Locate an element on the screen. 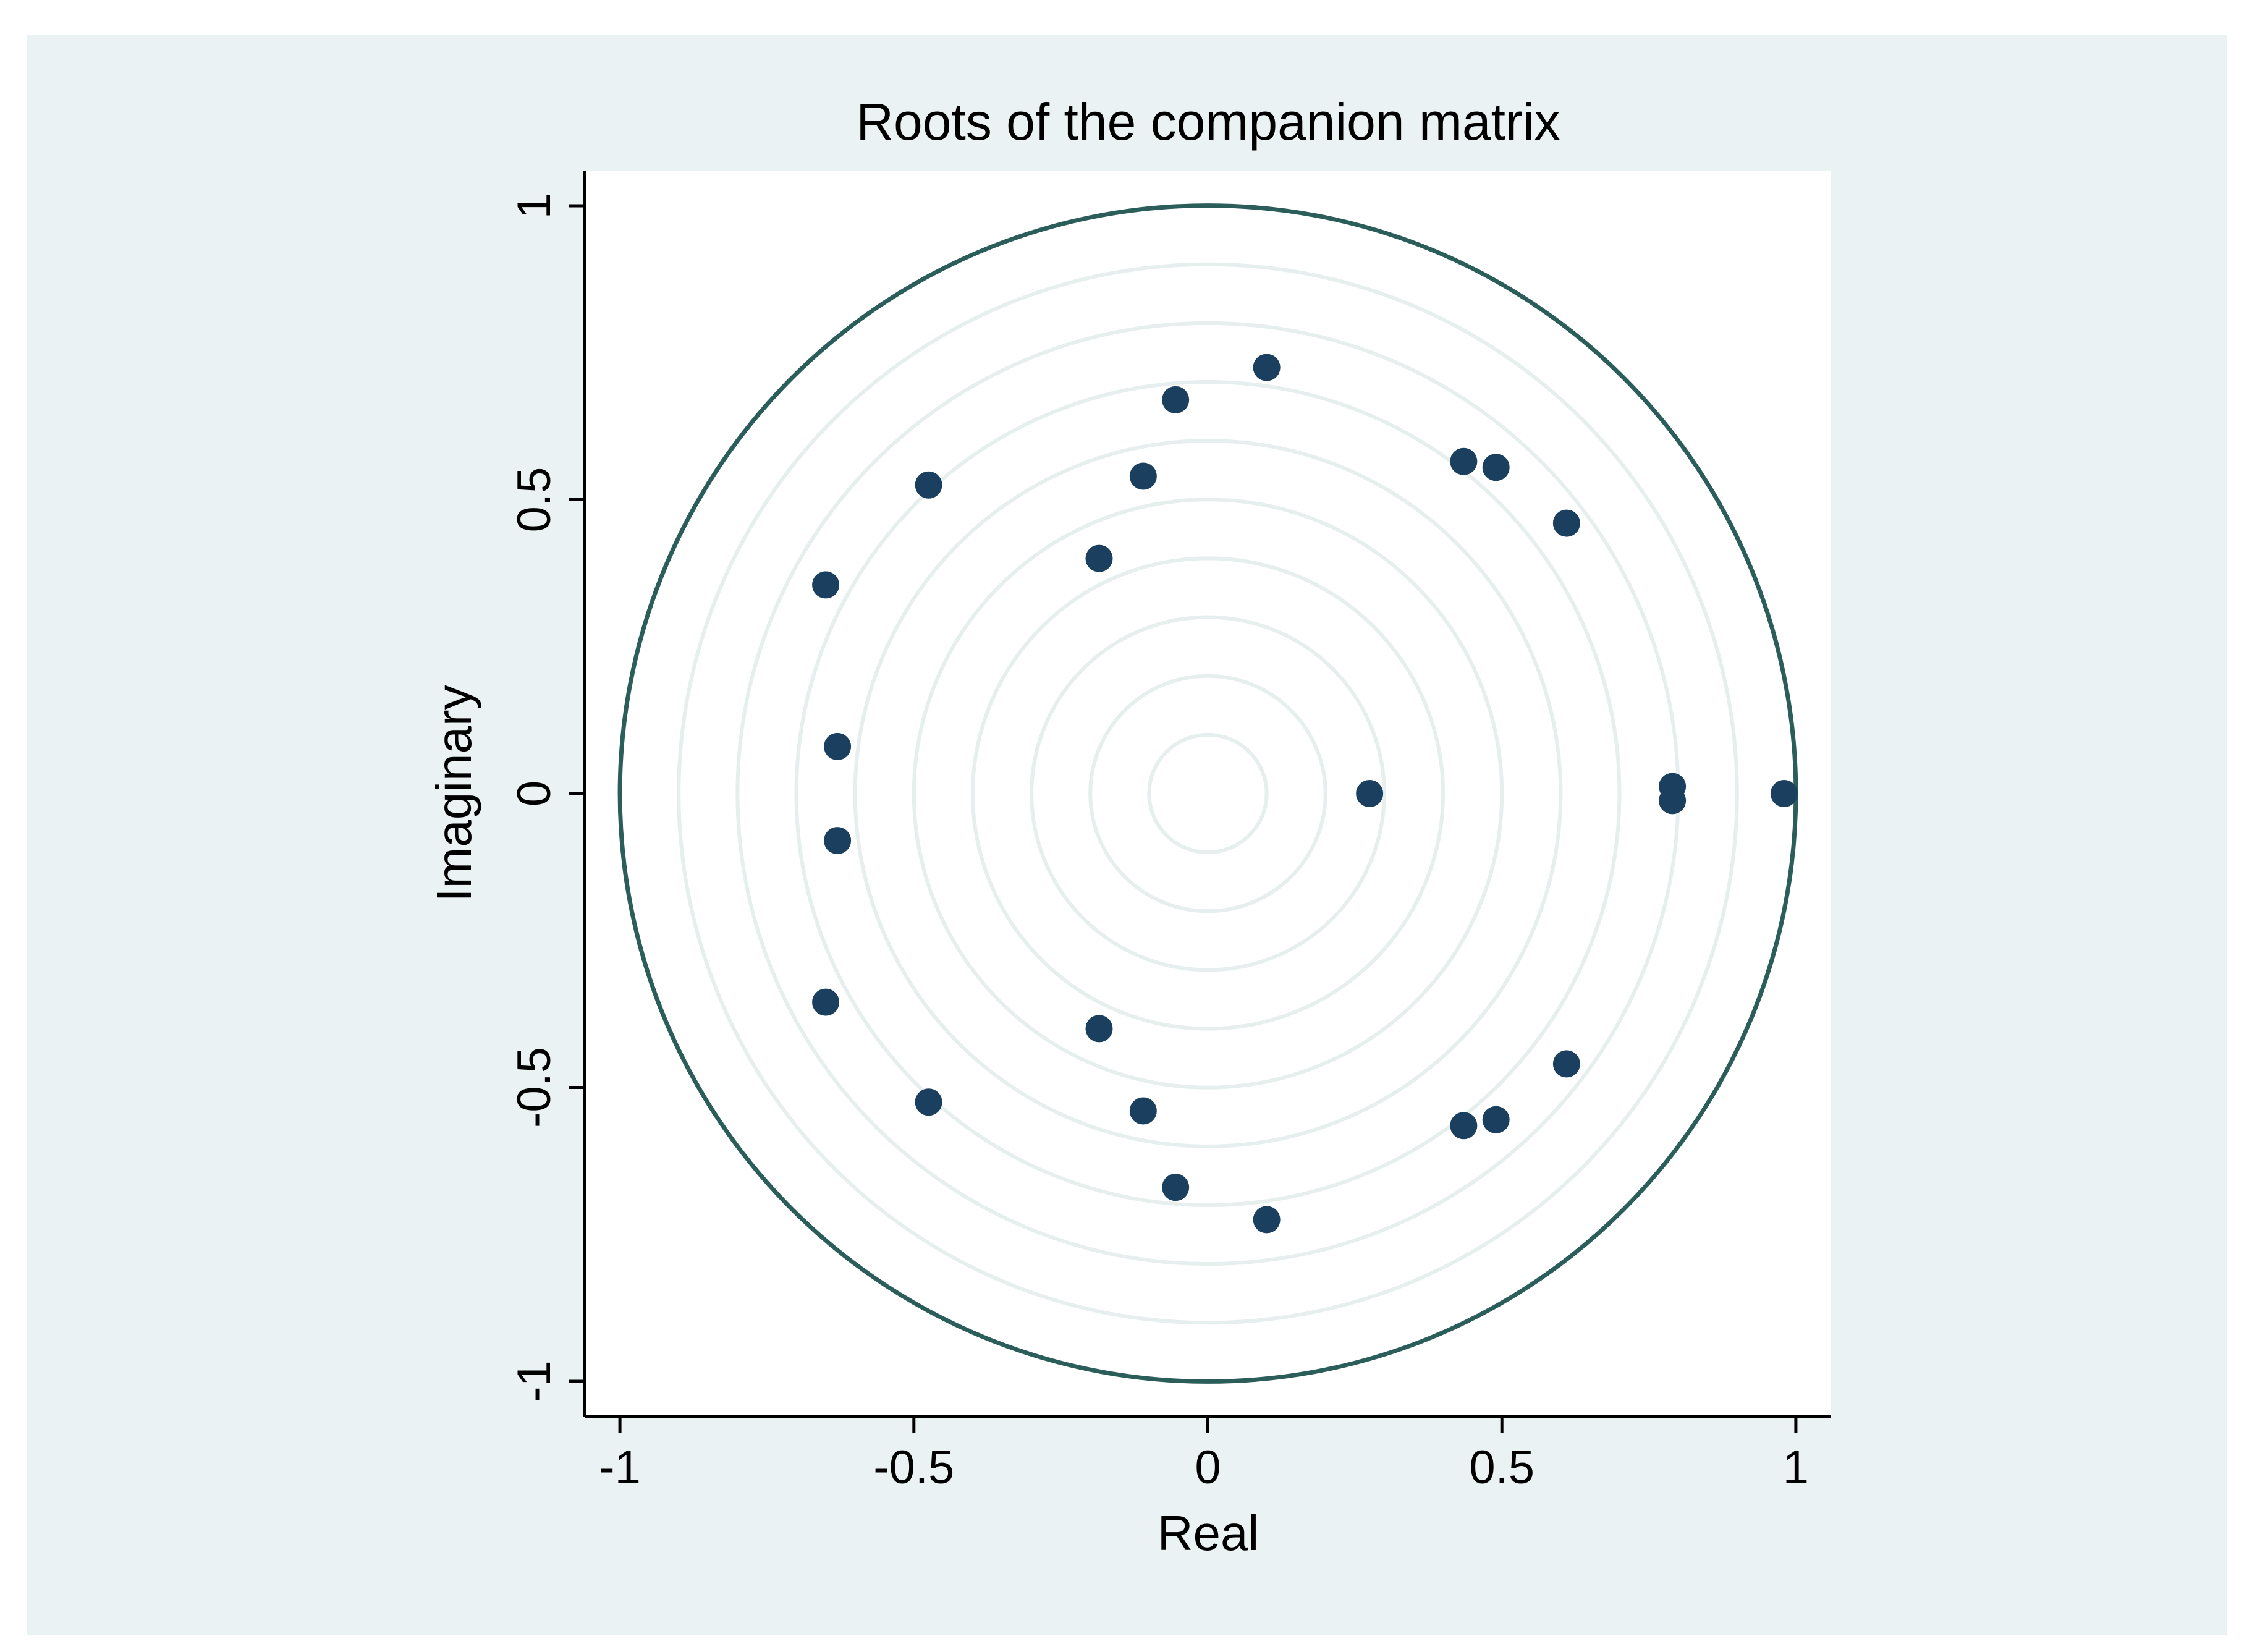  chart-title: Roots of the companion matrix is located at coordinates (1208, 122).